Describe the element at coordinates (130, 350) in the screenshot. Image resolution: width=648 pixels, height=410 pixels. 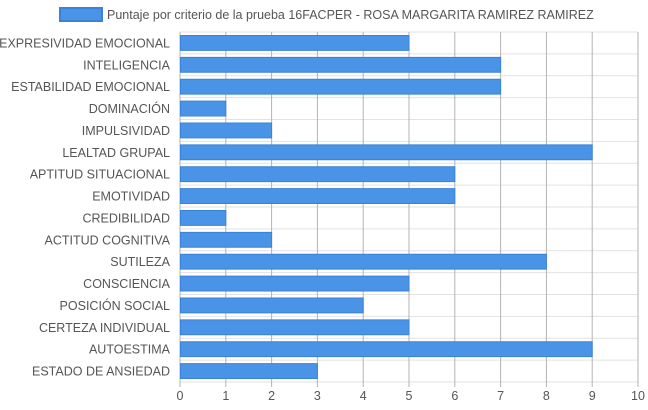
I see `y-tick-label: AUTOESTIMA` at that location.